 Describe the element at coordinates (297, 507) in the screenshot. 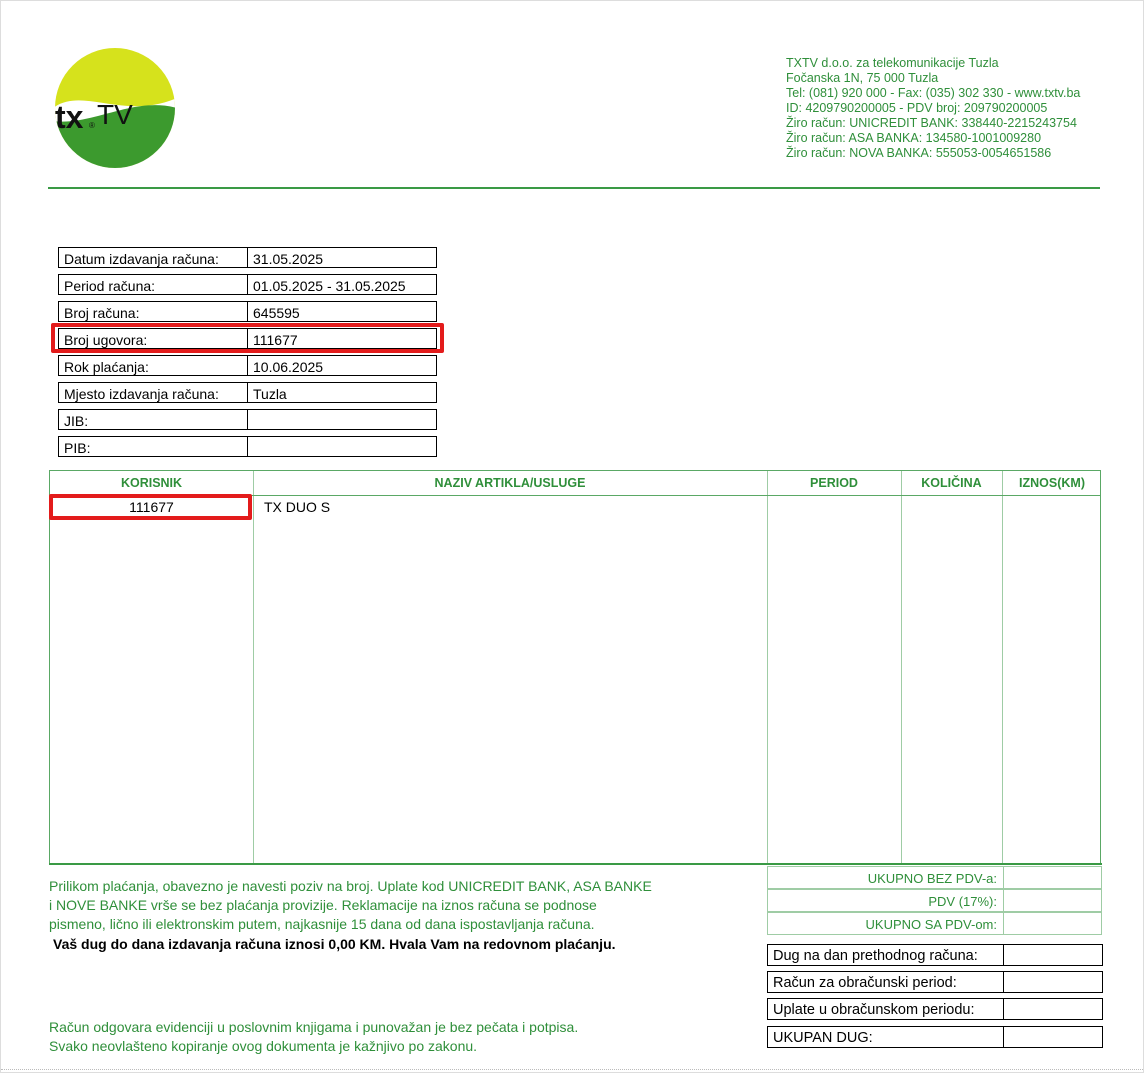

I see `cell-naziv: TX DUO S` at that location.